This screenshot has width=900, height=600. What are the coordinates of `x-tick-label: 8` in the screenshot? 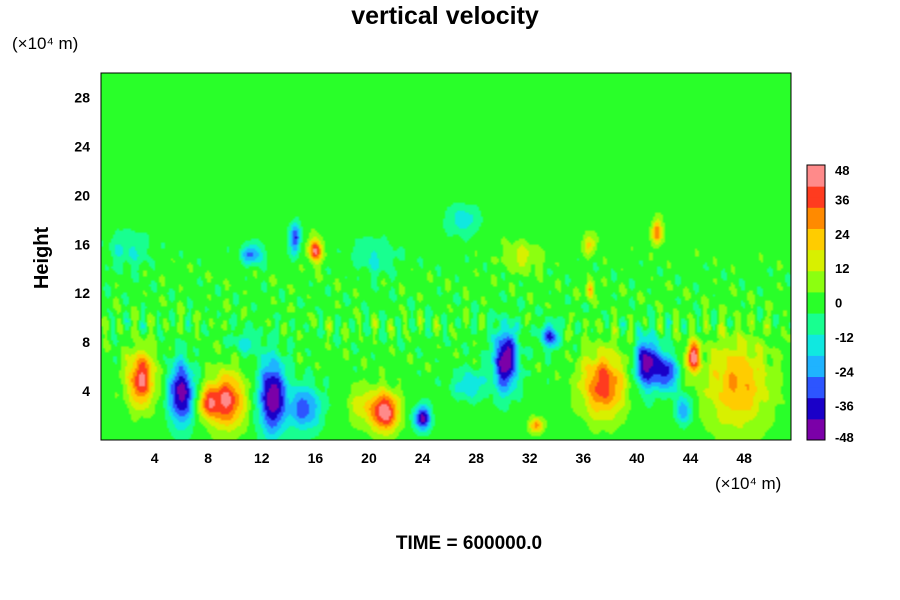 It's located at (208, 458).